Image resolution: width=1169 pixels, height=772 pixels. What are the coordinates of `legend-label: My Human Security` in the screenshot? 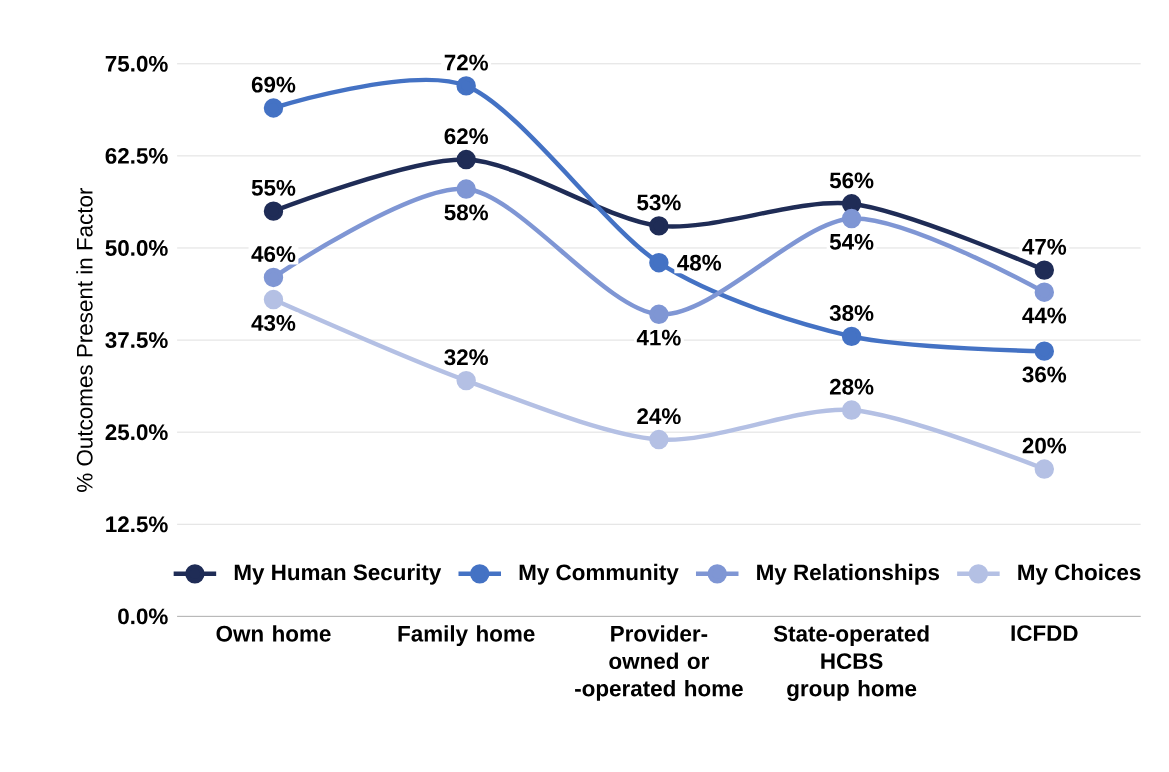 It's located at (338, 574).